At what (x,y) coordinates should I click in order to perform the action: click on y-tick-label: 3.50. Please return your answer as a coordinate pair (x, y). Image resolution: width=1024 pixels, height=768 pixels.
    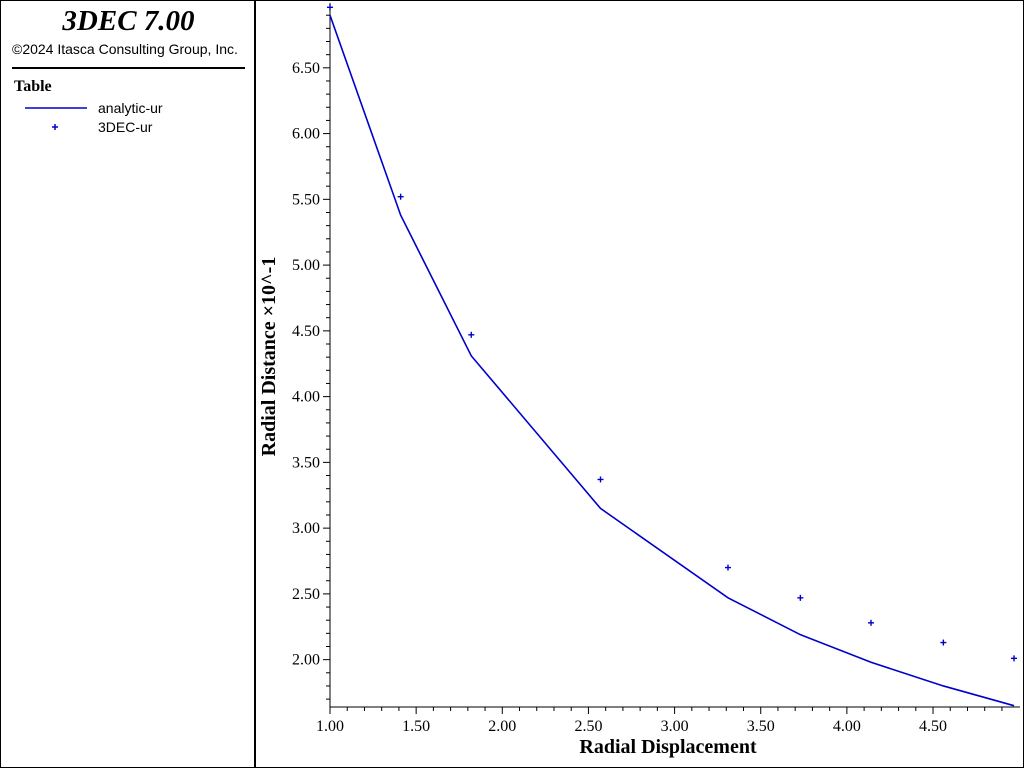
    Looking at the image, I should click on (306, 462).